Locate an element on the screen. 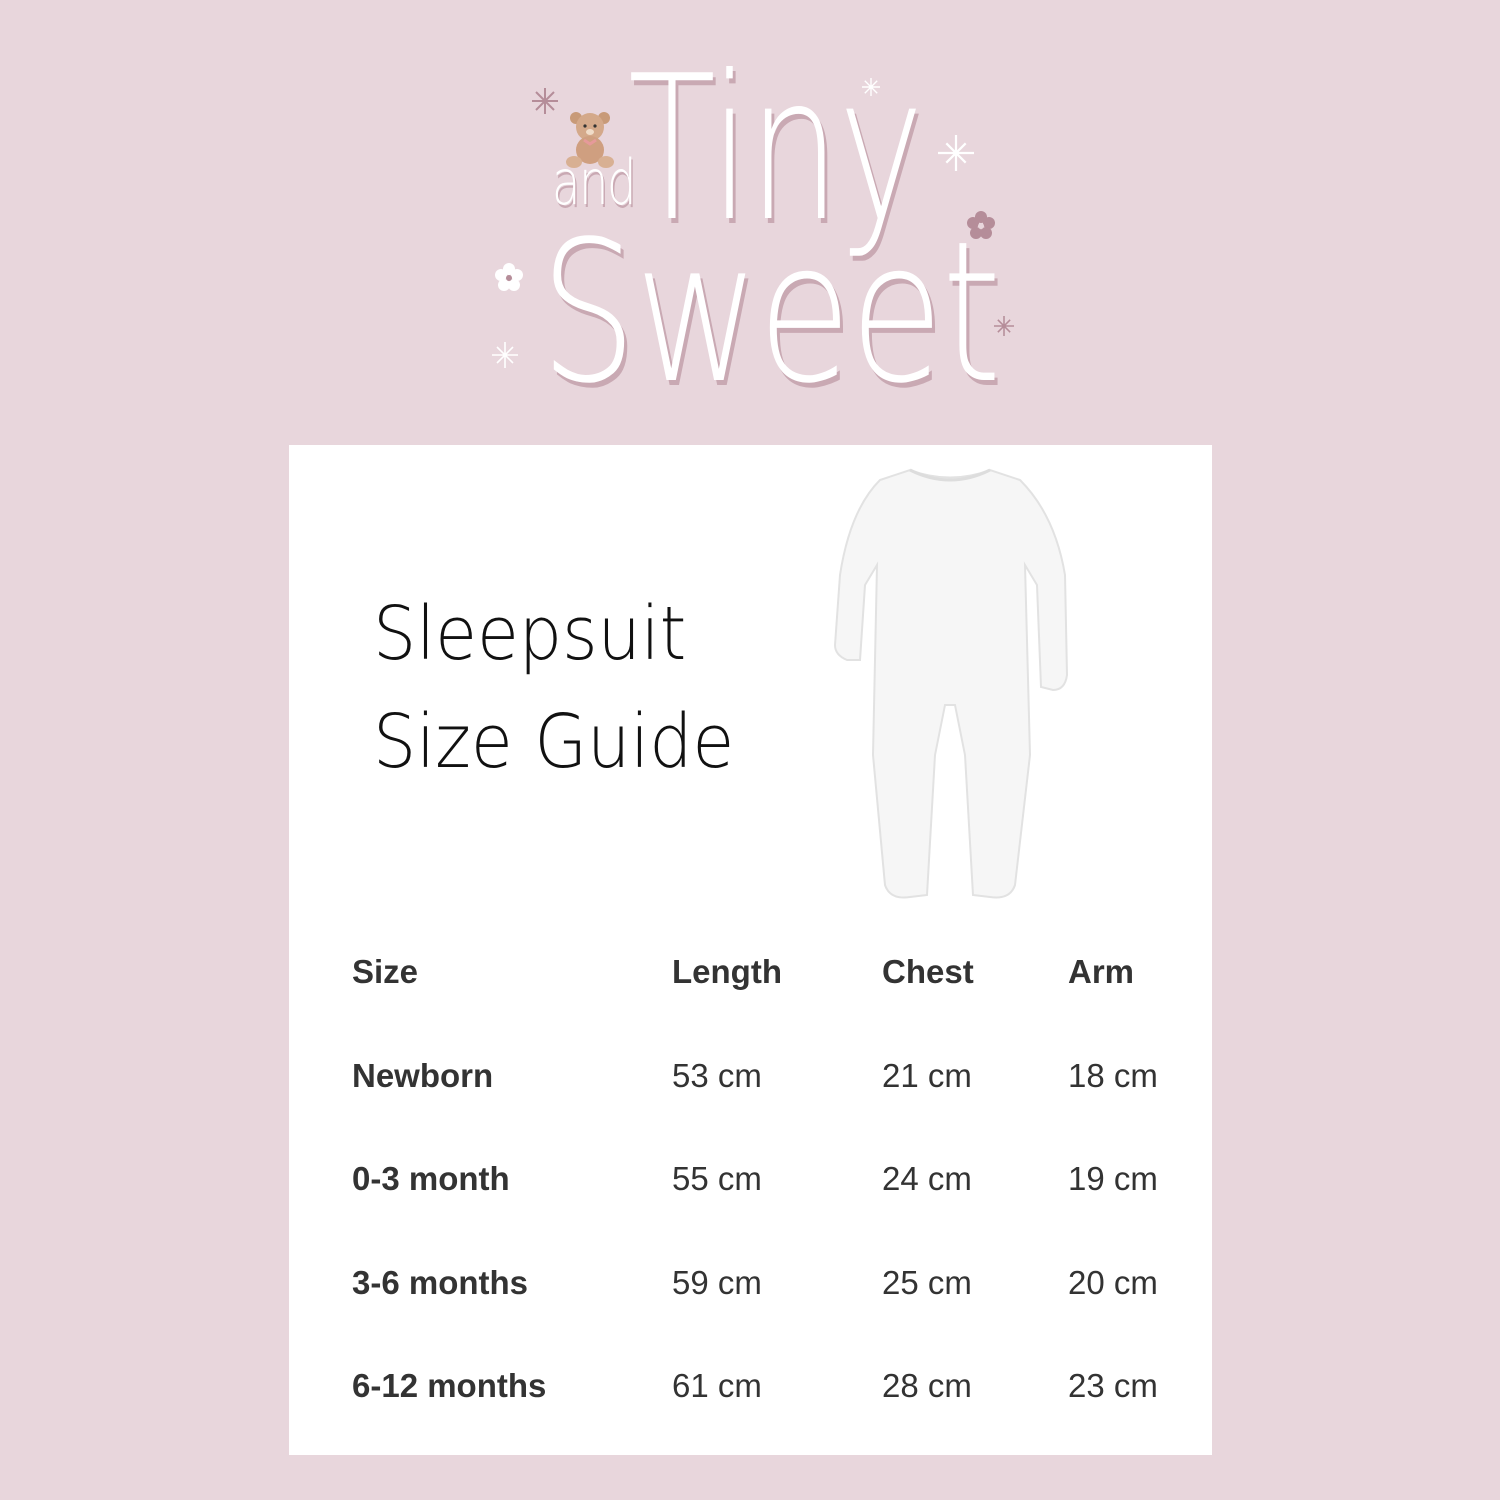 The height and width of the screenshot is (1500, 1500). table-row-size: 0-3 month is located at coordinates (431, 1178).